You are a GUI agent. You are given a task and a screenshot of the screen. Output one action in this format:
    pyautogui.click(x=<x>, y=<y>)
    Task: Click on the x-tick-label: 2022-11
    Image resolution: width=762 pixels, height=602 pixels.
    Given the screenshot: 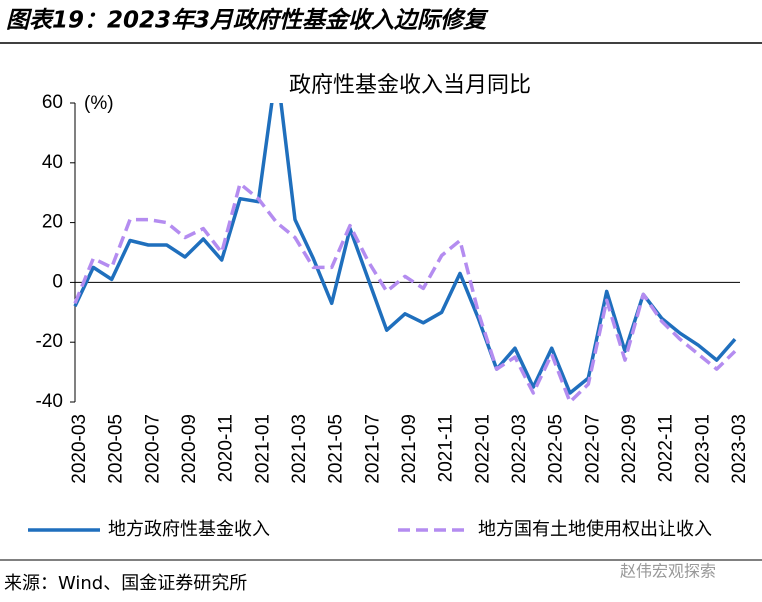 What is the action you would take?
    pyautogui.click(x=666, y=448)
    